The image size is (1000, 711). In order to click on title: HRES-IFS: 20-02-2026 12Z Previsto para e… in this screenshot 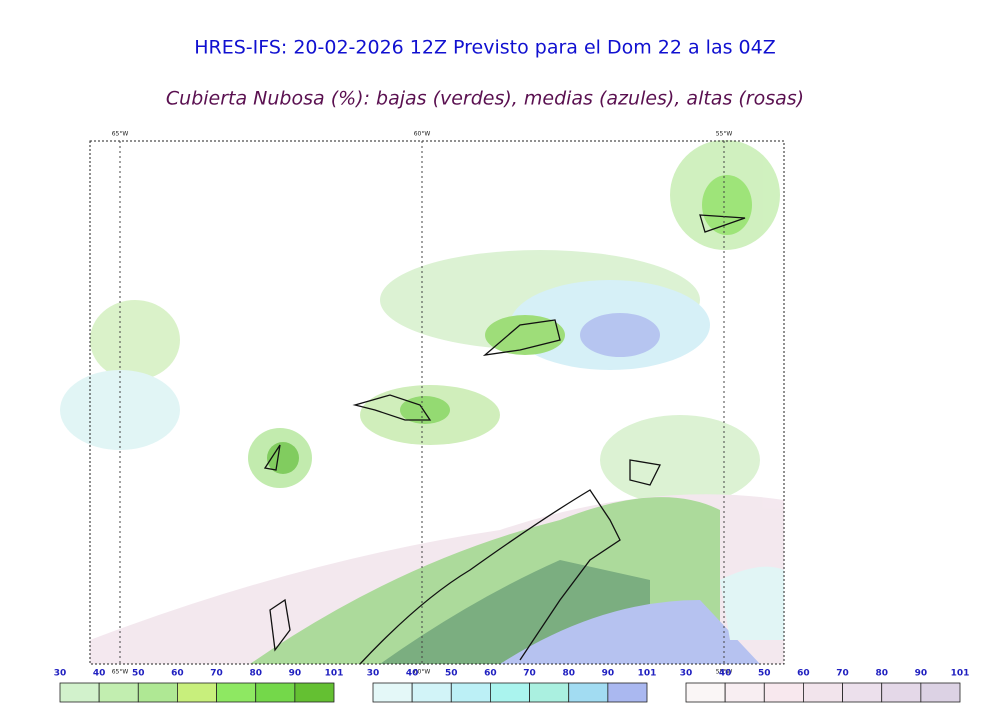, I will do `click(485, 48)`.